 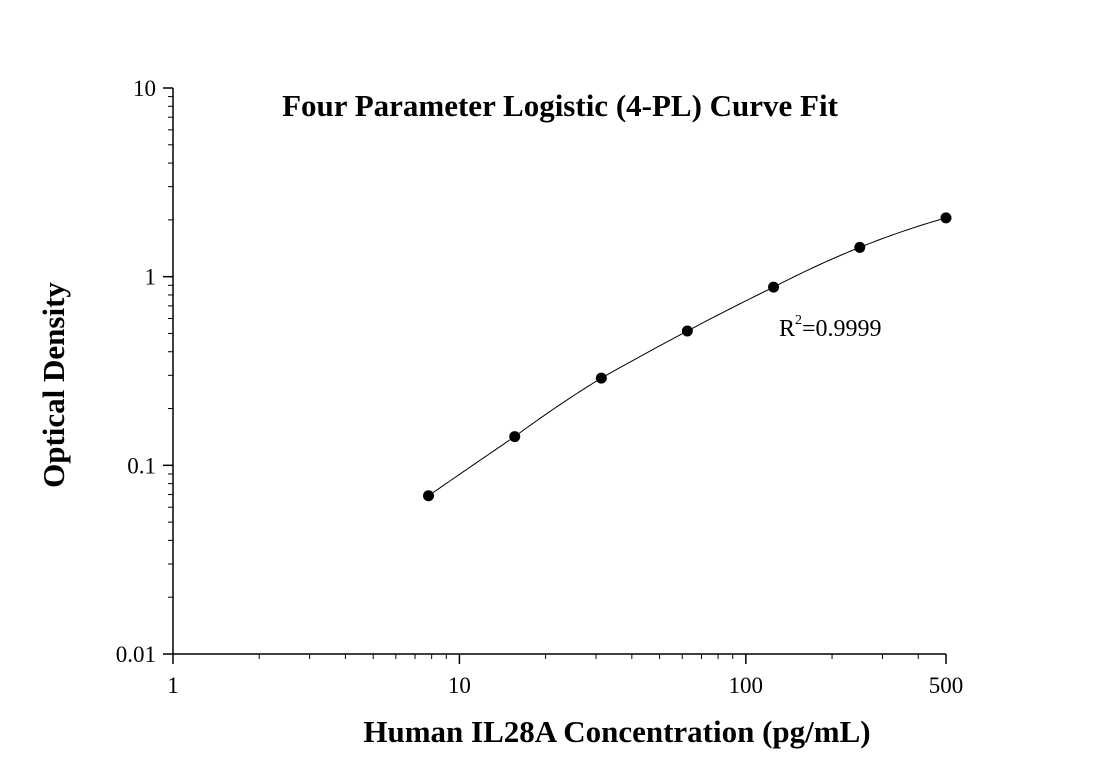 I want to click on y-tick-label: 1, so click(x=151, y=277).